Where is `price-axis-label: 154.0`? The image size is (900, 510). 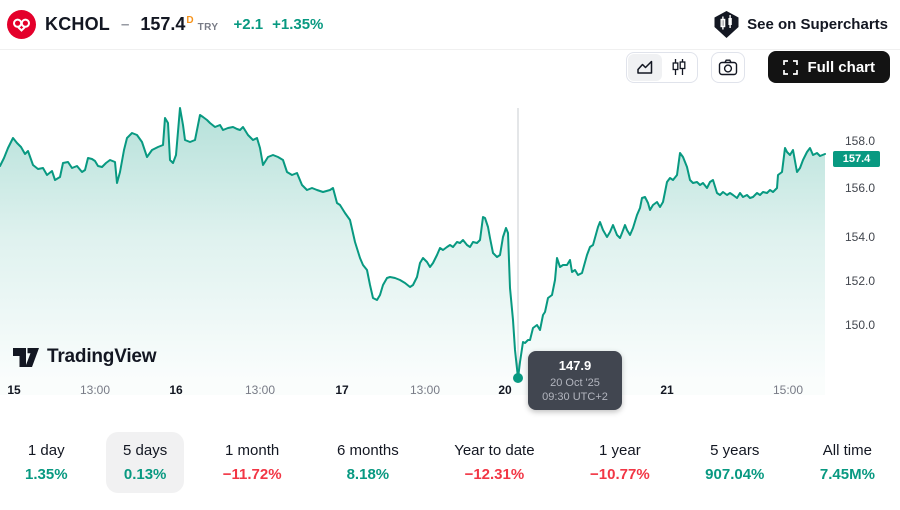
price-axis-label: 154.0 is located at coordinates (860, 237).